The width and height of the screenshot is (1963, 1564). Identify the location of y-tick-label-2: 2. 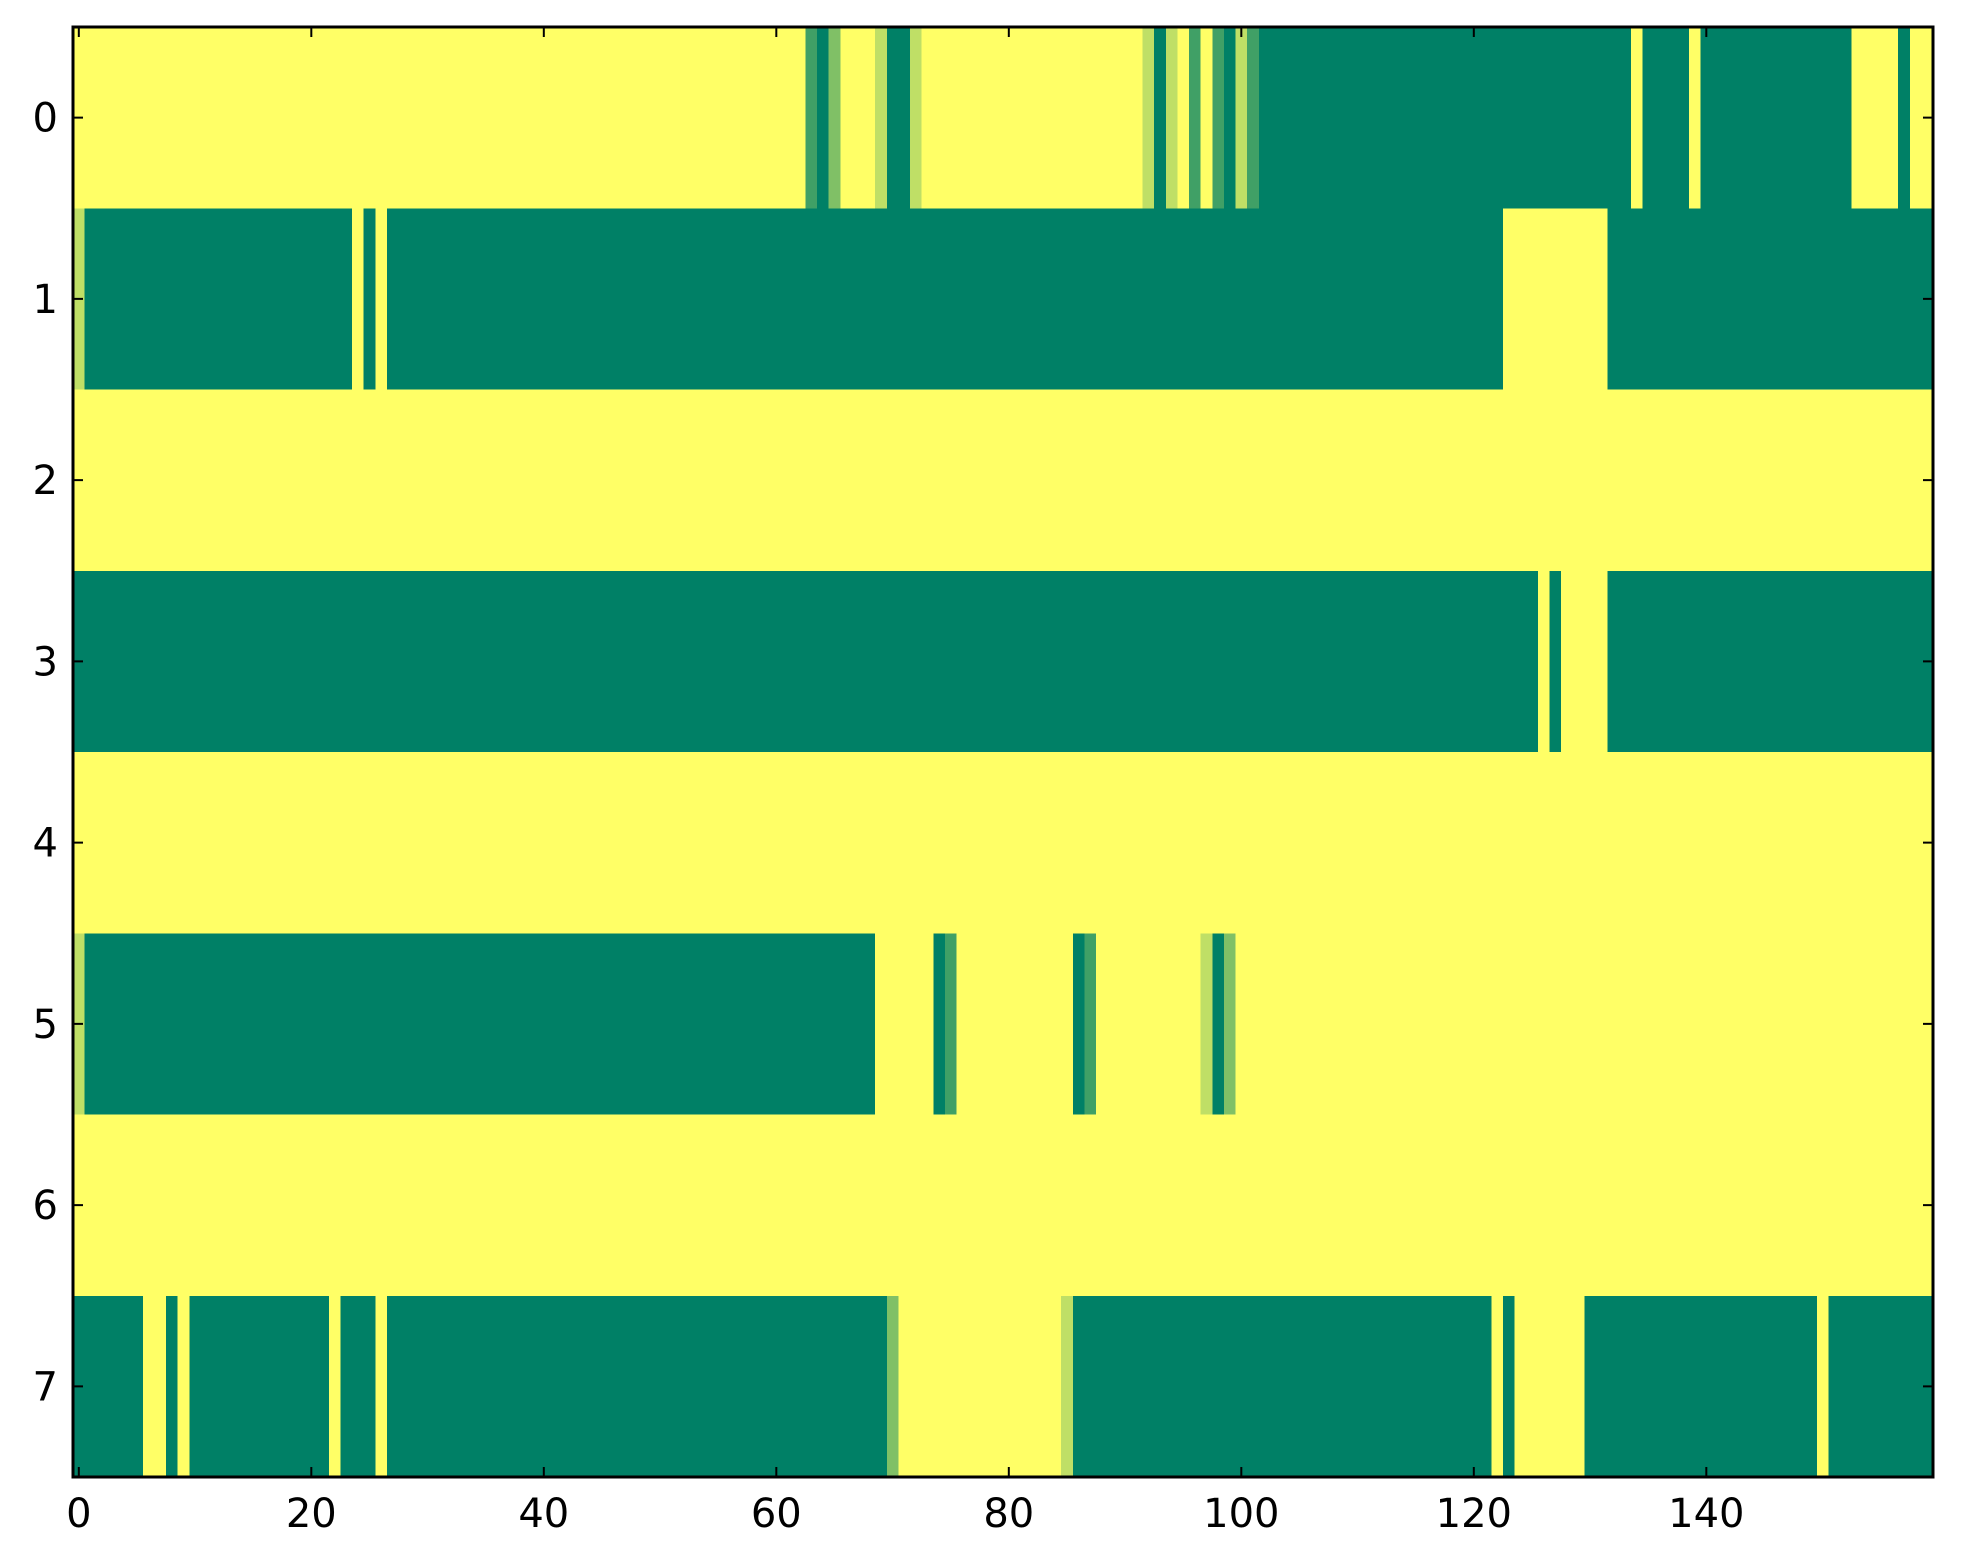
(45, 481).